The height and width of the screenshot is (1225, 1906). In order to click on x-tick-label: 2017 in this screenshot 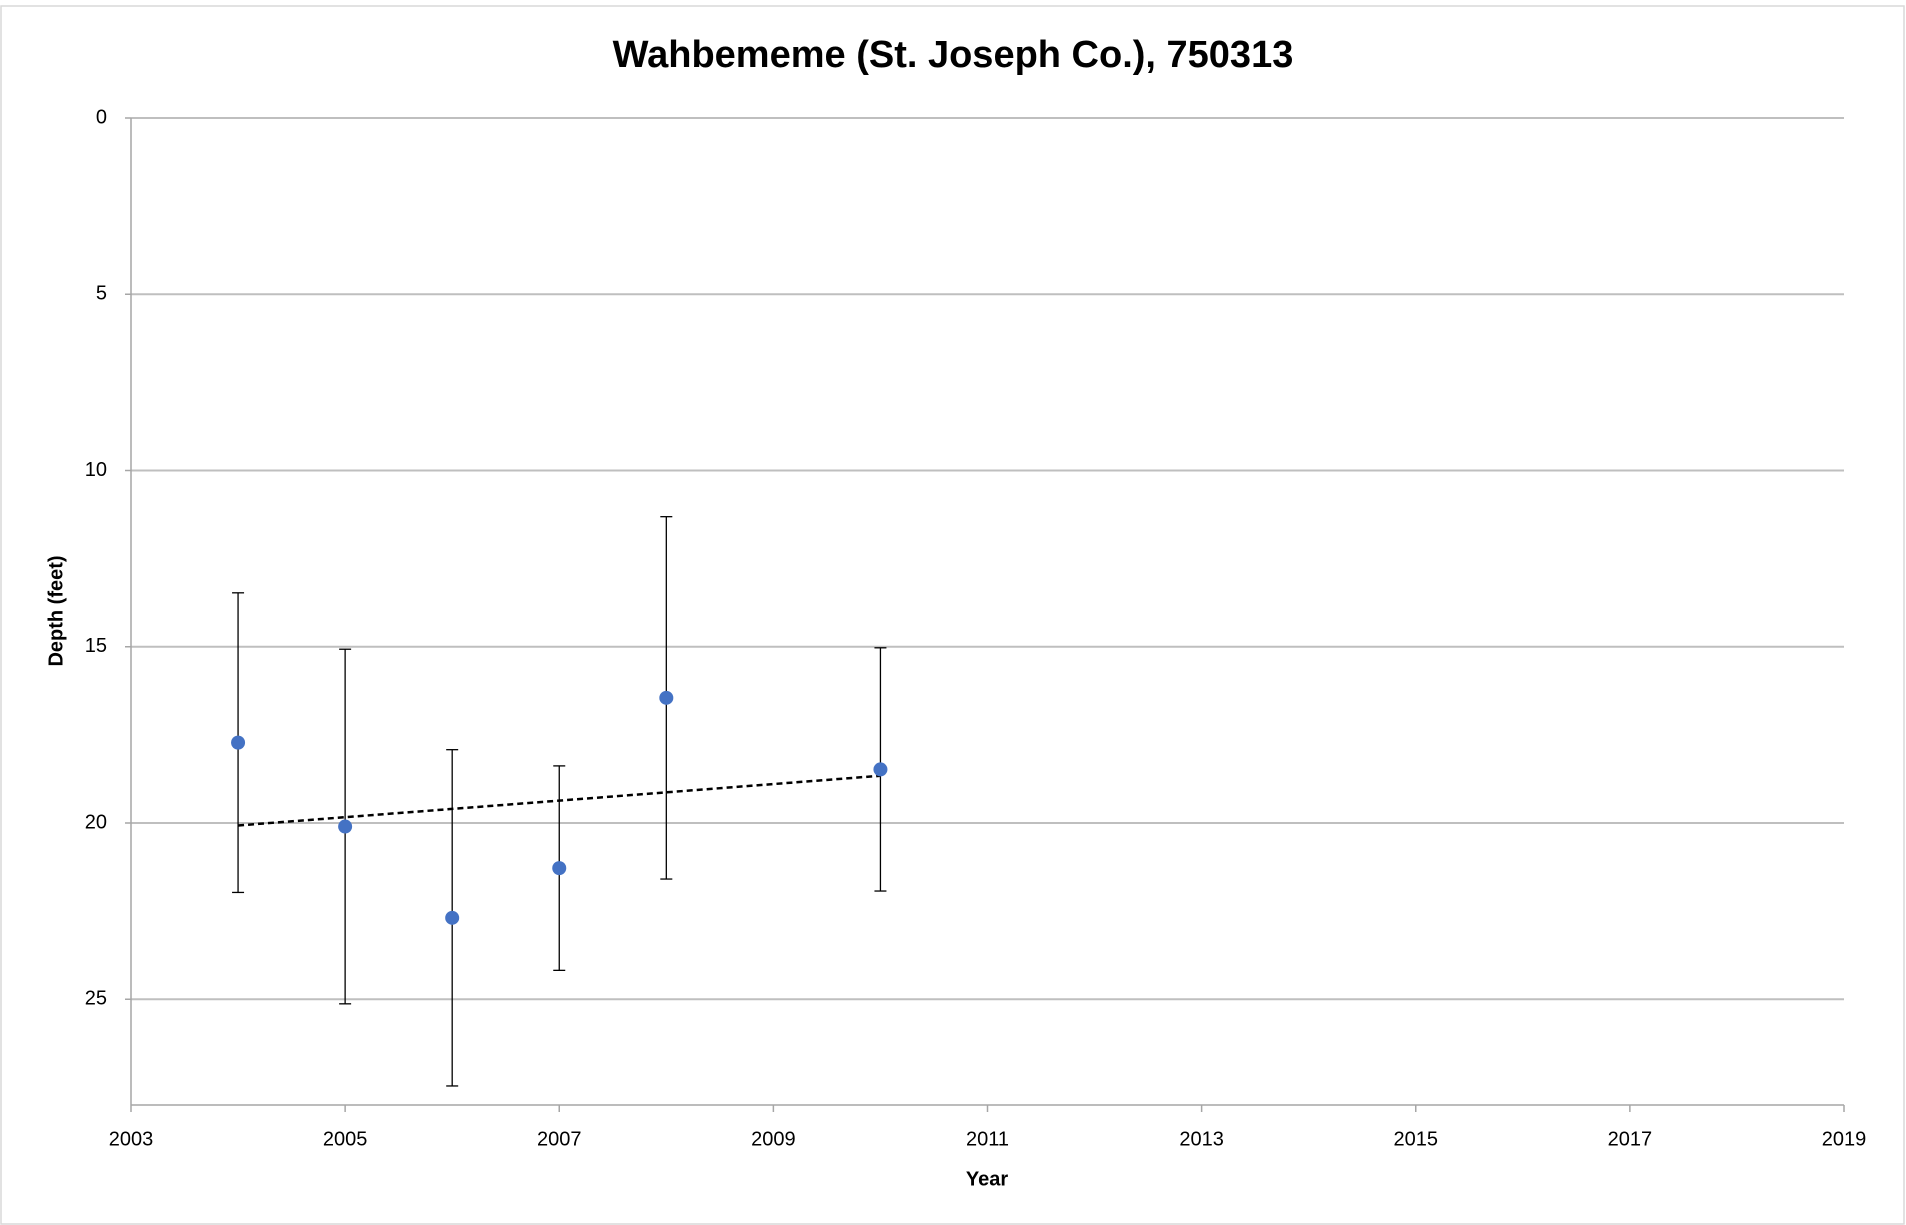, I will do `click(1630, 1139)`.